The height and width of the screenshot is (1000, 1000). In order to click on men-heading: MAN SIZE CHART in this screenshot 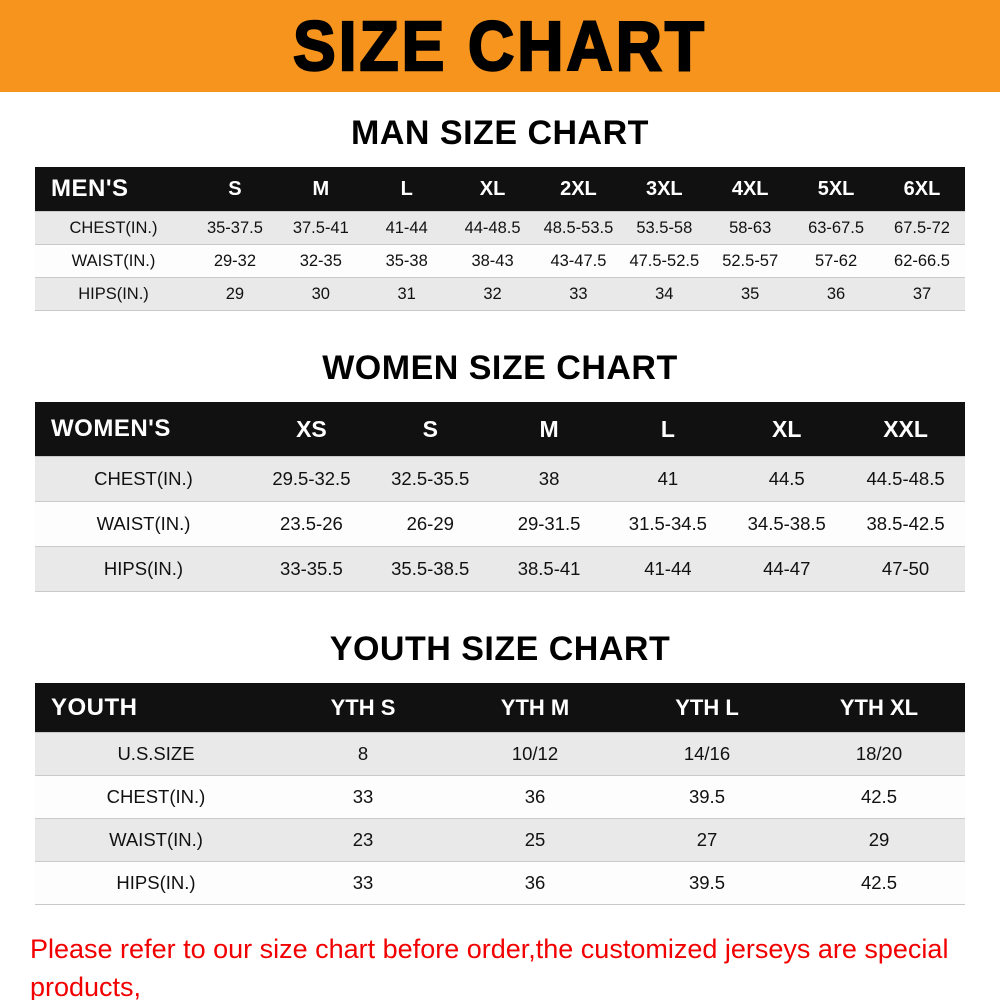, I will do `click(500, 133)`.